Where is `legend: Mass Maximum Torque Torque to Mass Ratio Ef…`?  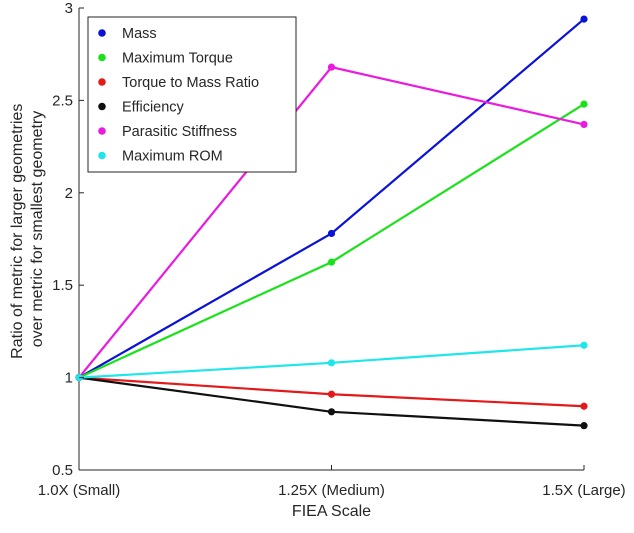
legend: Mass Maximum Torque Torque to Mass Ratio Ef… is located at coordinates (192, 94).